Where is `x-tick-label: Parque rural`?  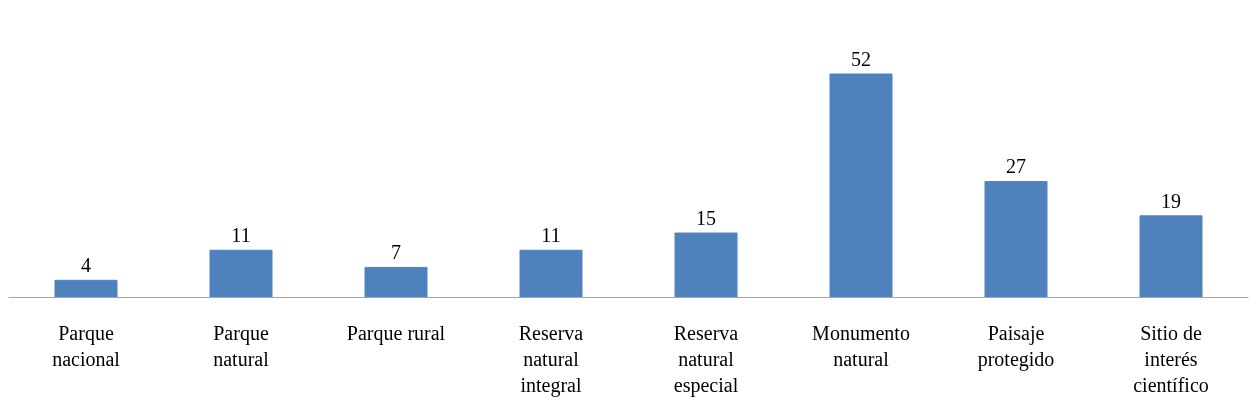 x-tick-label: Parque rural is located at coordinates (396, 333).